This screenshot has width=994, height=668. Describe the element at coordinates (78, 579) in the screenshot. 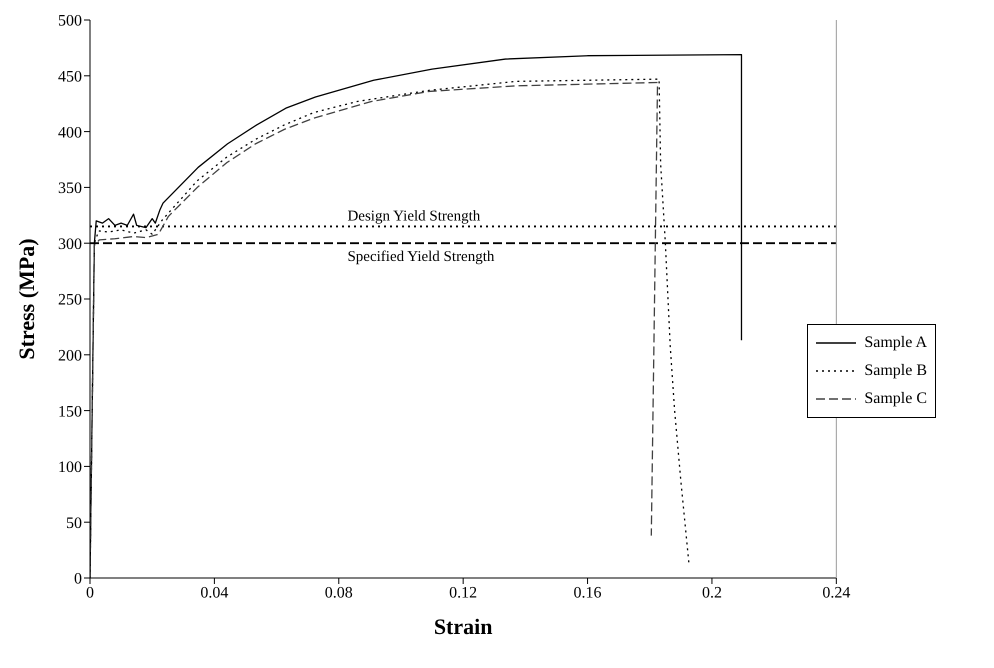

I see `y-tick-label: 0` at that location.